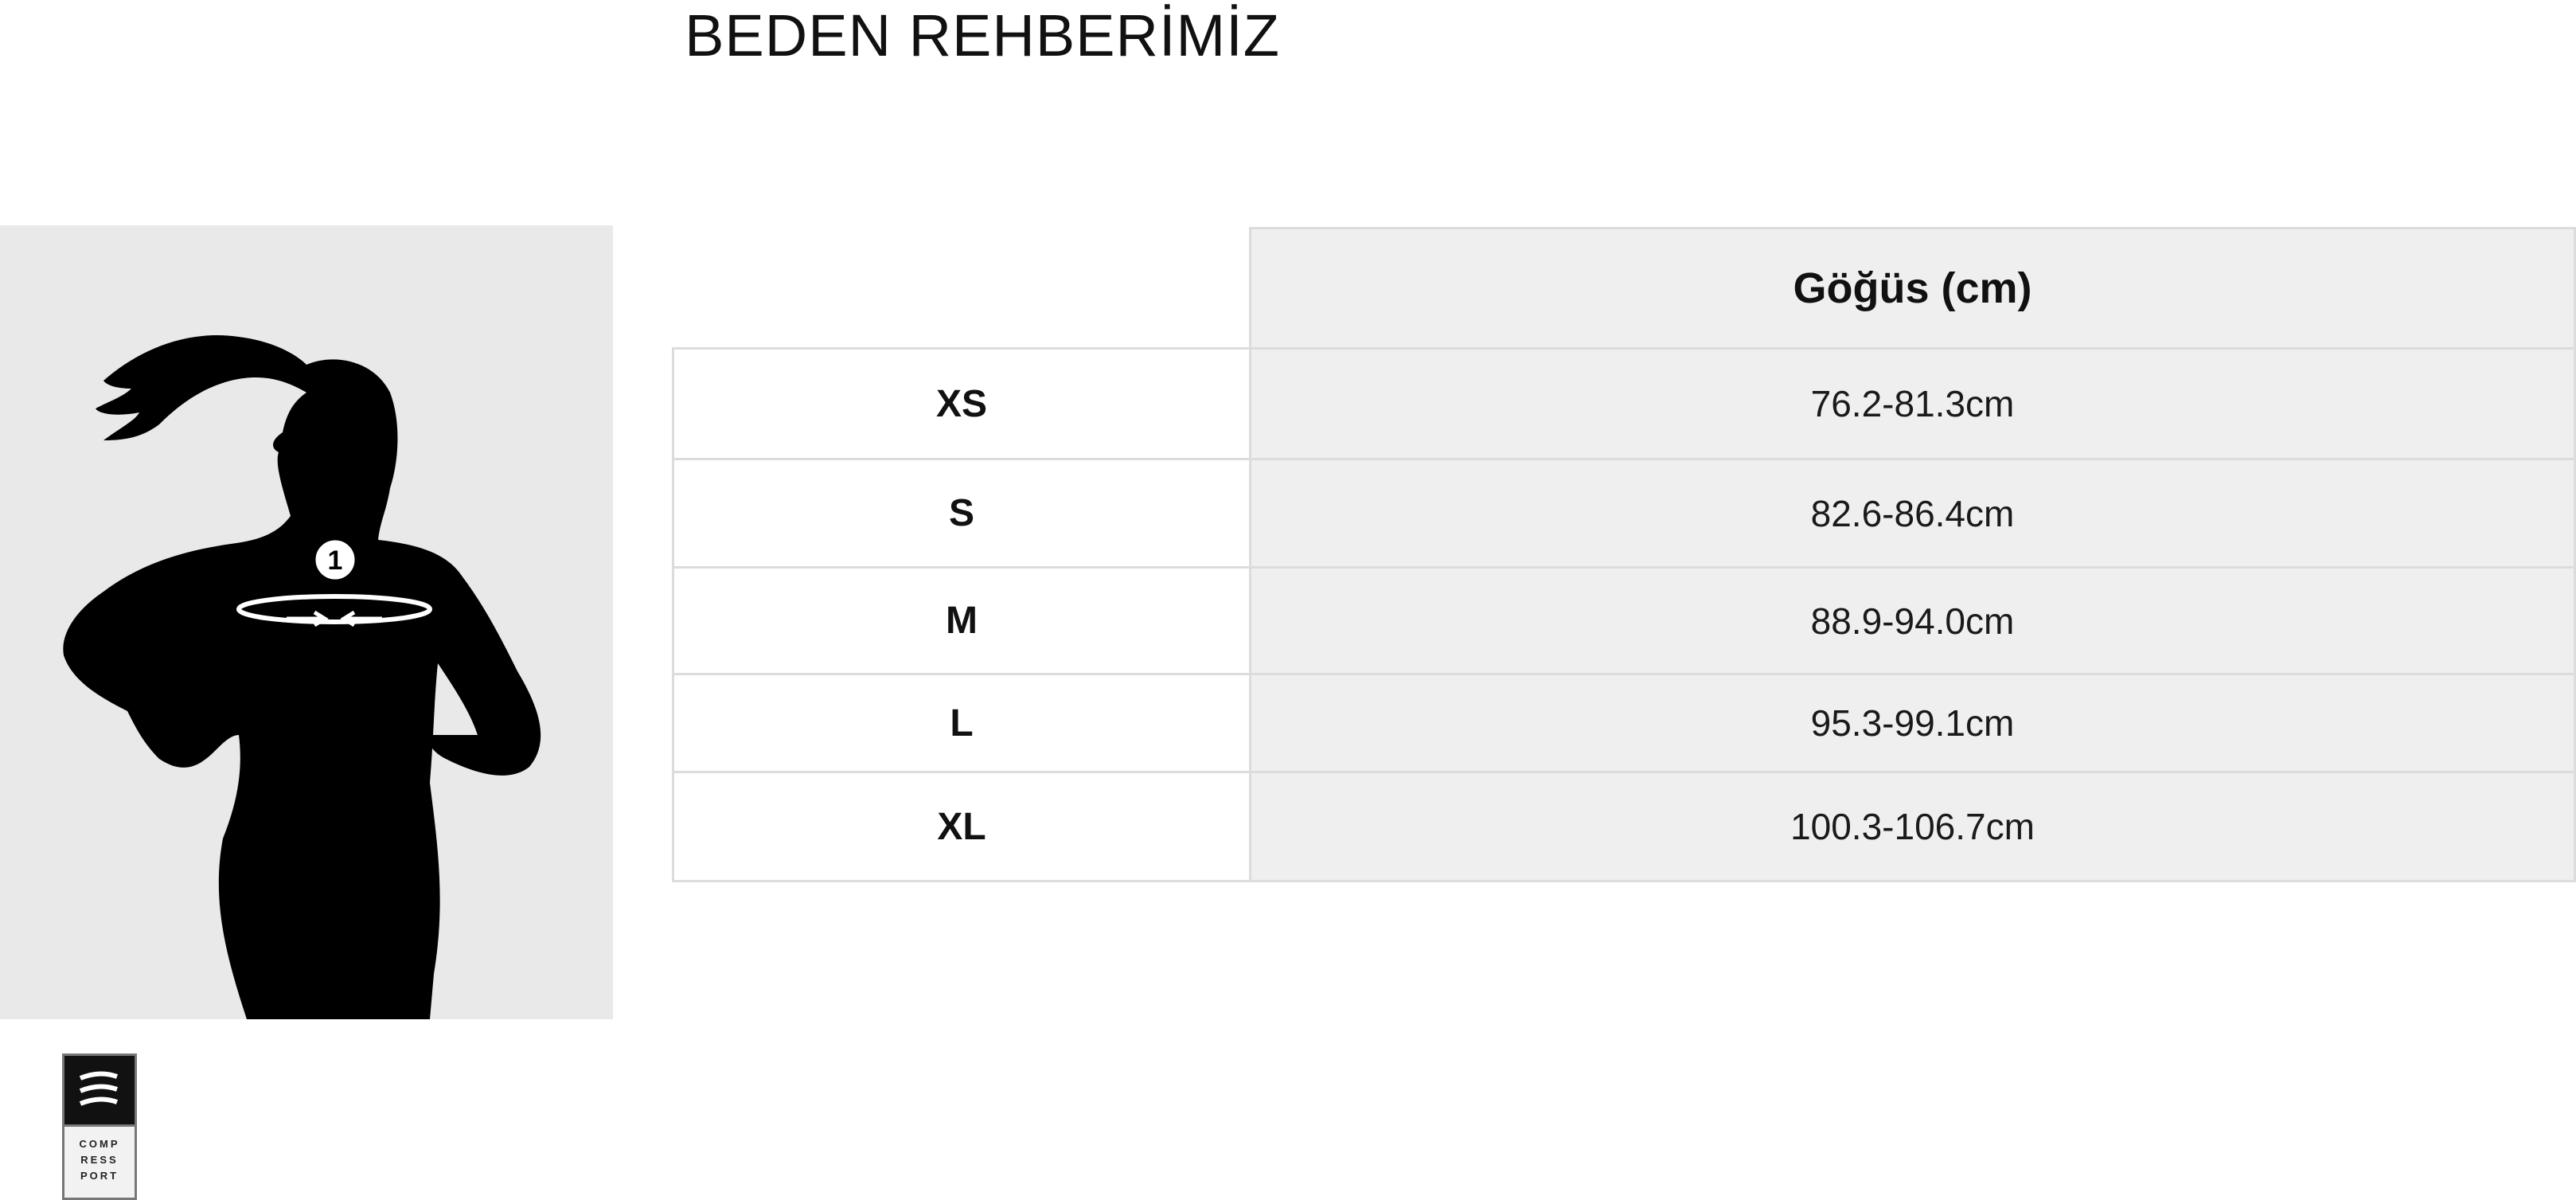 Image resolution: width=2576 pixels, height=1200 pixels. What do you see at coordinates (99, 1091) in the screenshot?
I see `logo-spring-icon` at bounding box center [99, 1091].